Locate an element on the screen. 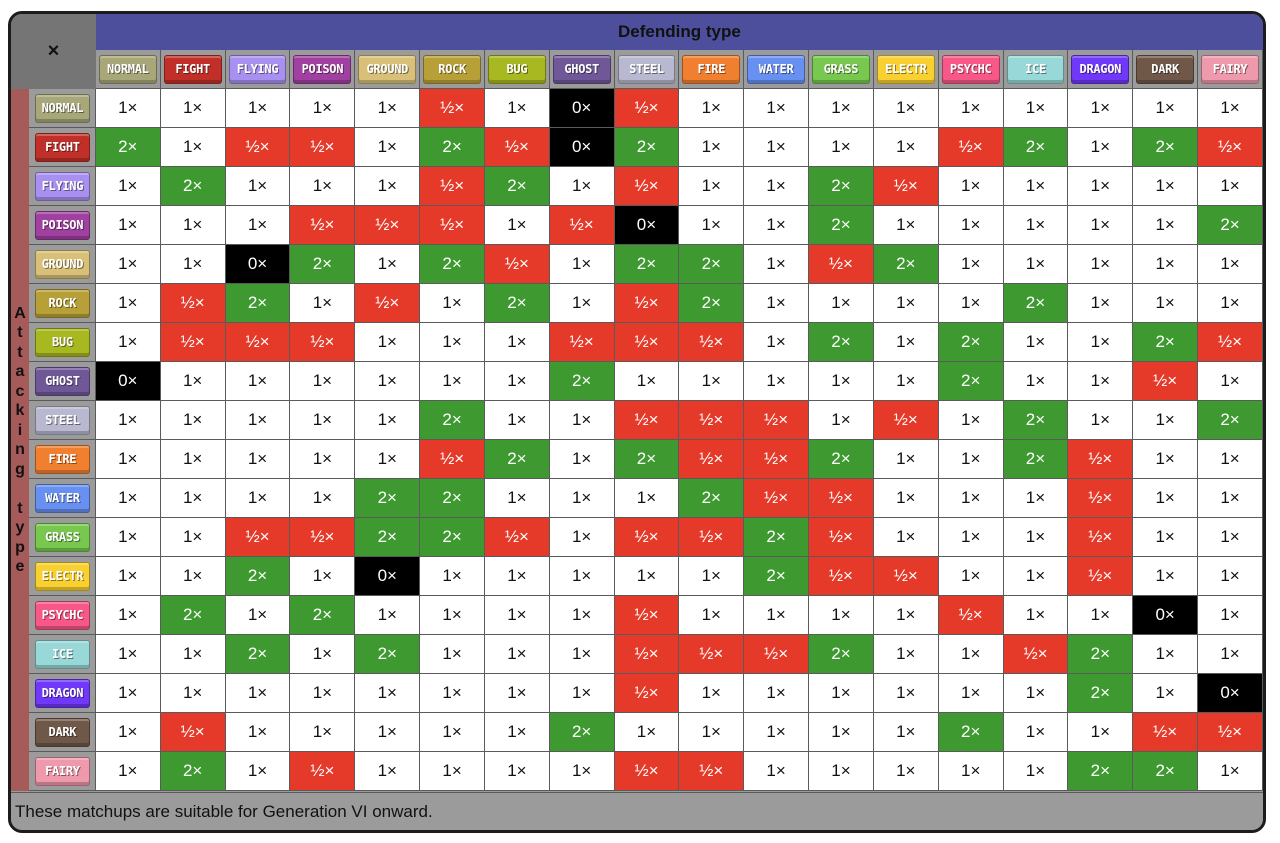  attacking-header-letter: e is located at coordinates (20, 566).